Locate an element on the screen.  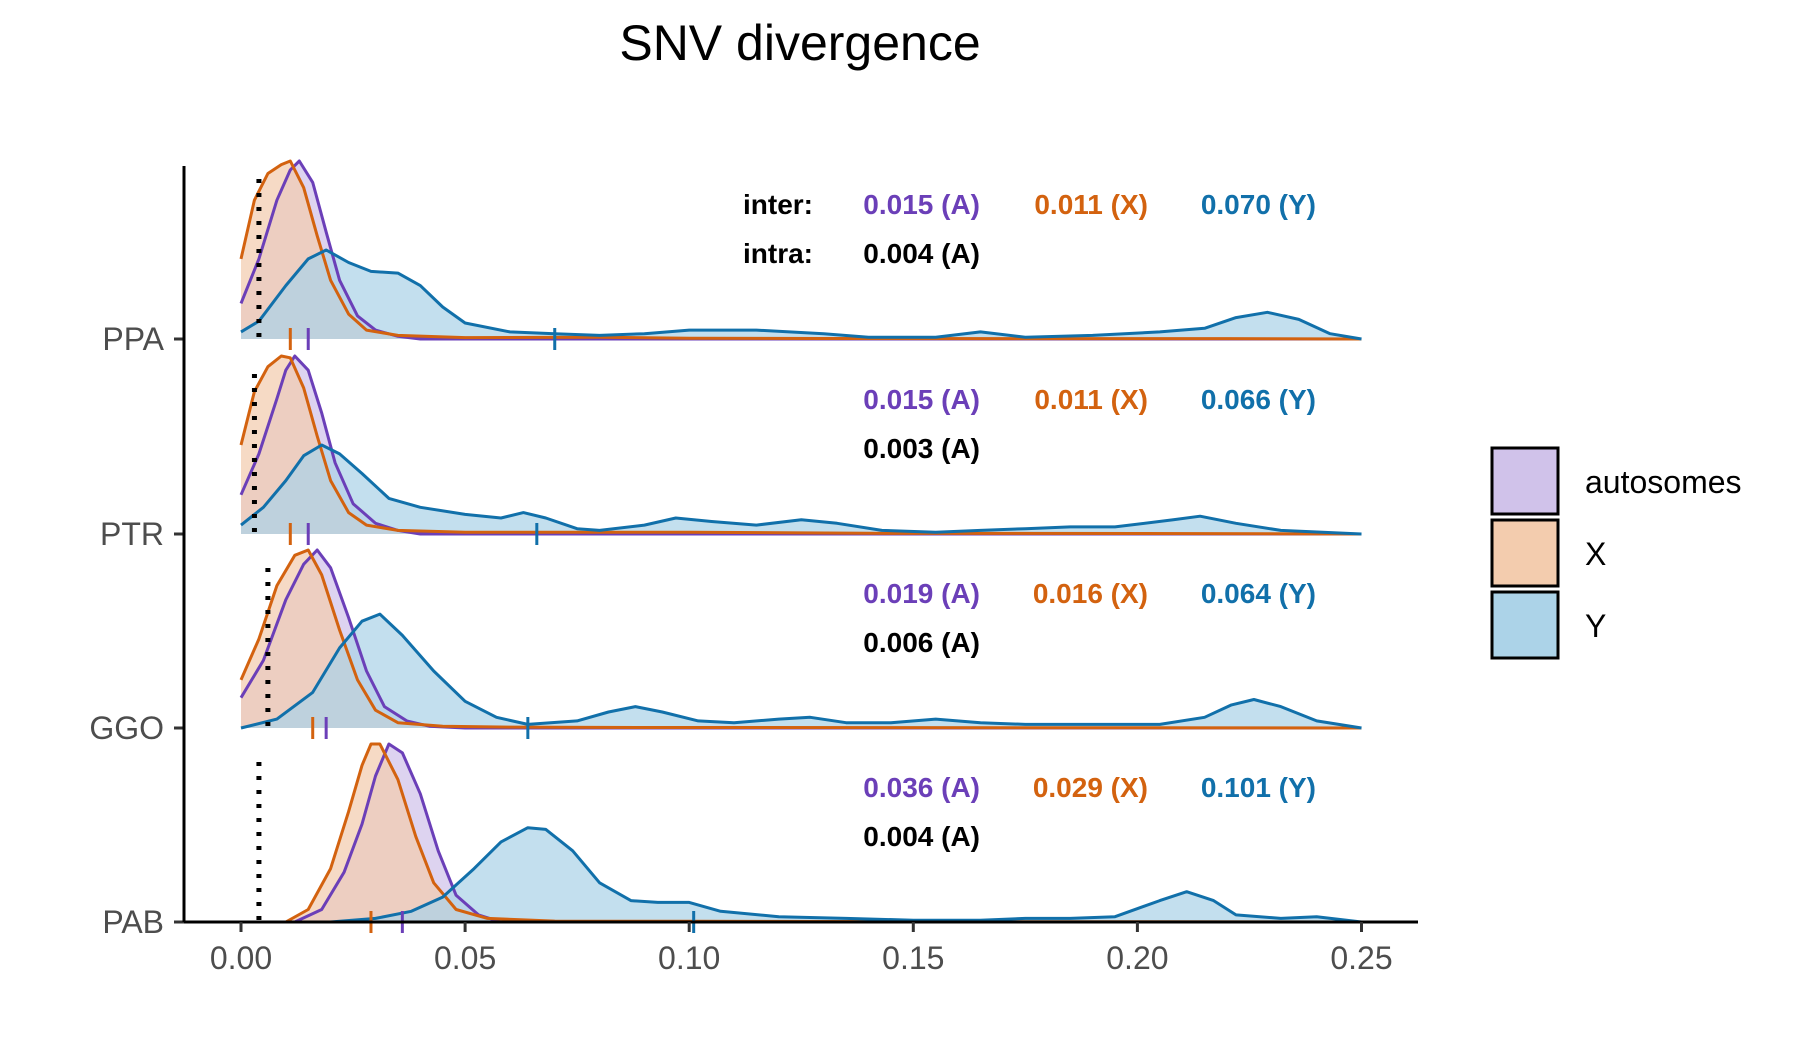
inter-value-autosomes: 0.019 (A) is located at coordinates (921, 593).